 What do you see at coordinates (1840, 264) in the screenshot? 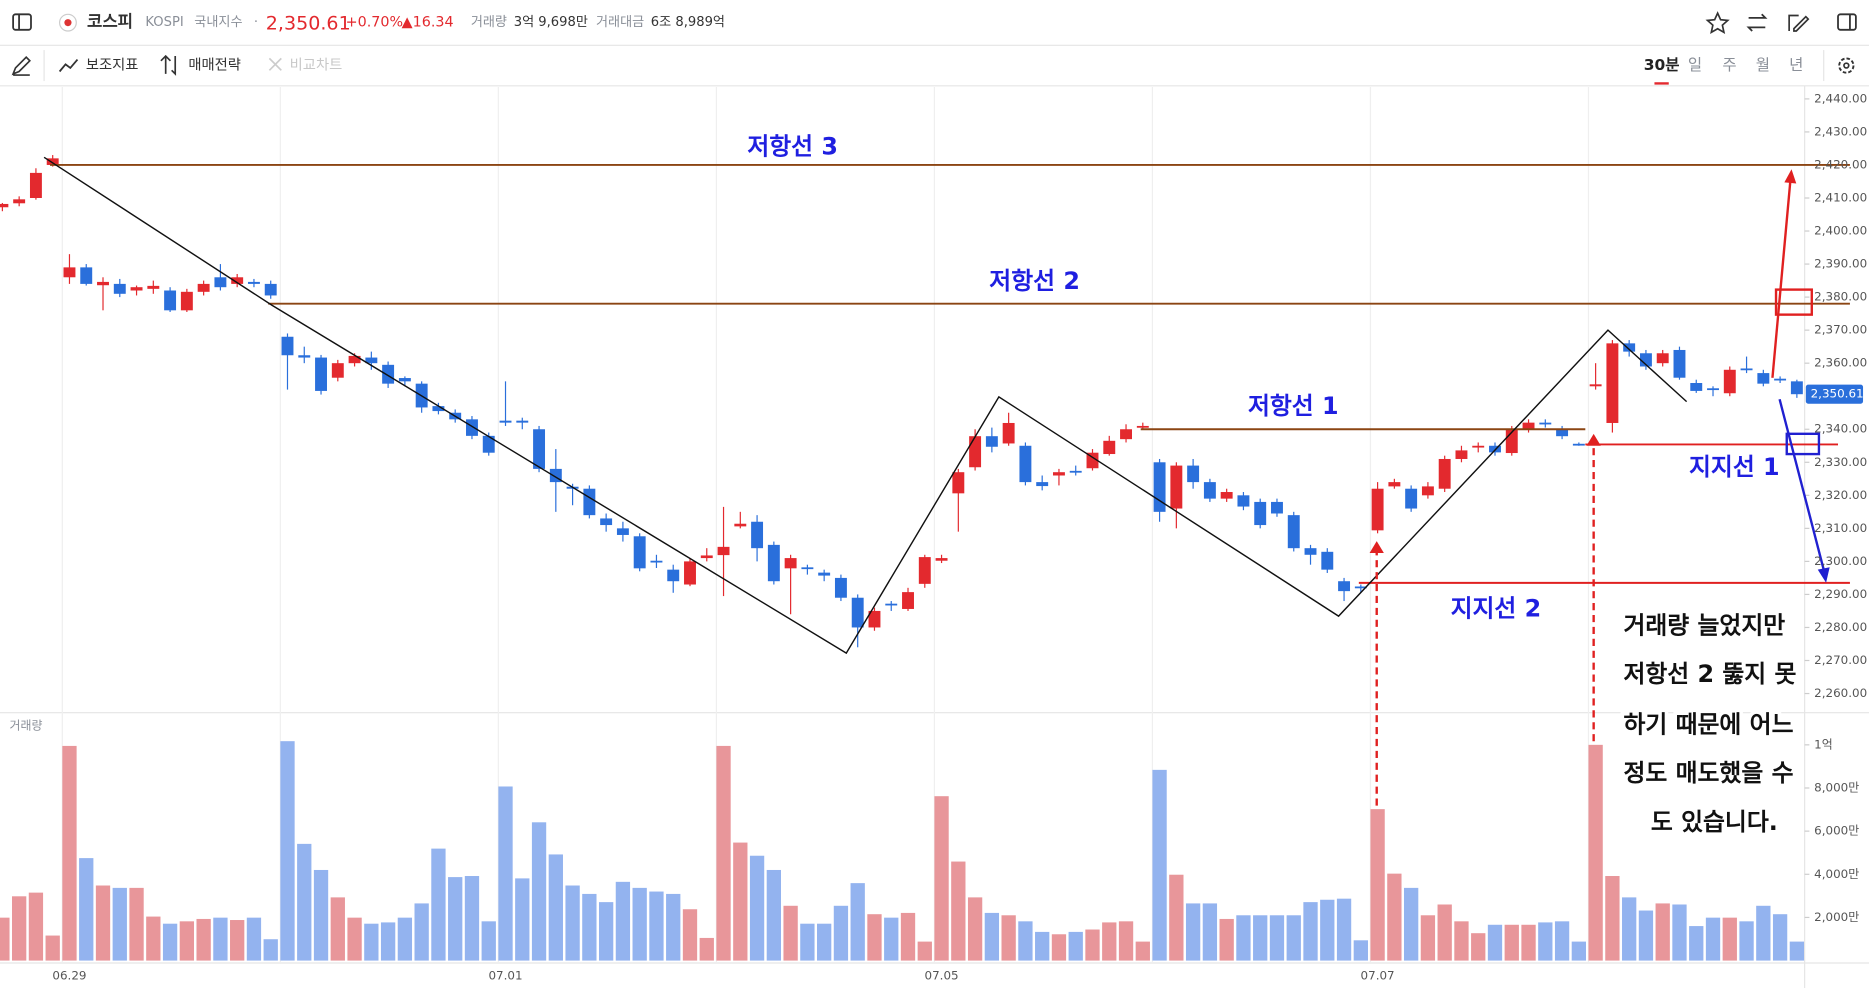
I see `y-tick-label: 2,390.00` at bounding box center [1840, 264].